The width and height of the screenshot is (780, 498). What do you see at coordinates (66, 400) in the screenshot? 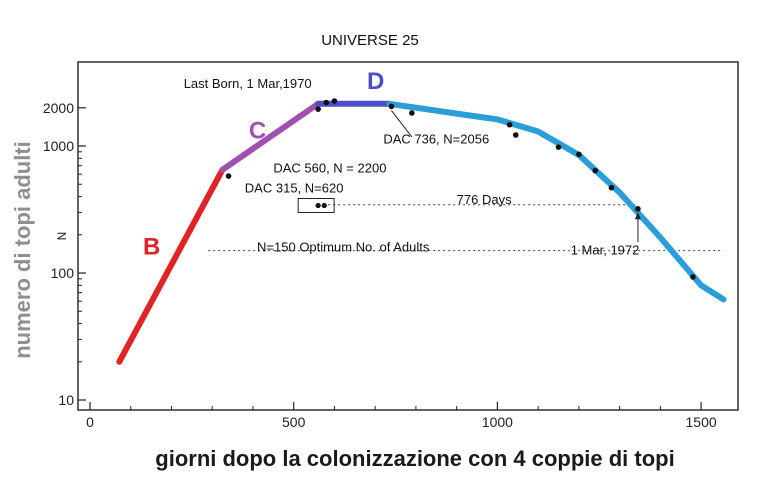
I see `y-tick-label: 10` at bounding box center [66, 400].